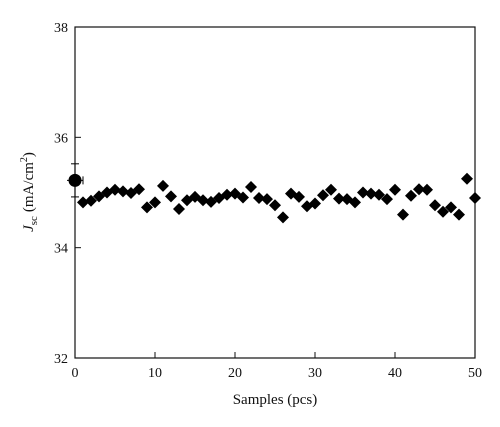 The width and height of the screenshot is (500, 427). What do you see at coordinates (395, 373) in the screenshot?
I see `x-tick-label-40: 40` at bounding box center [395, 373].